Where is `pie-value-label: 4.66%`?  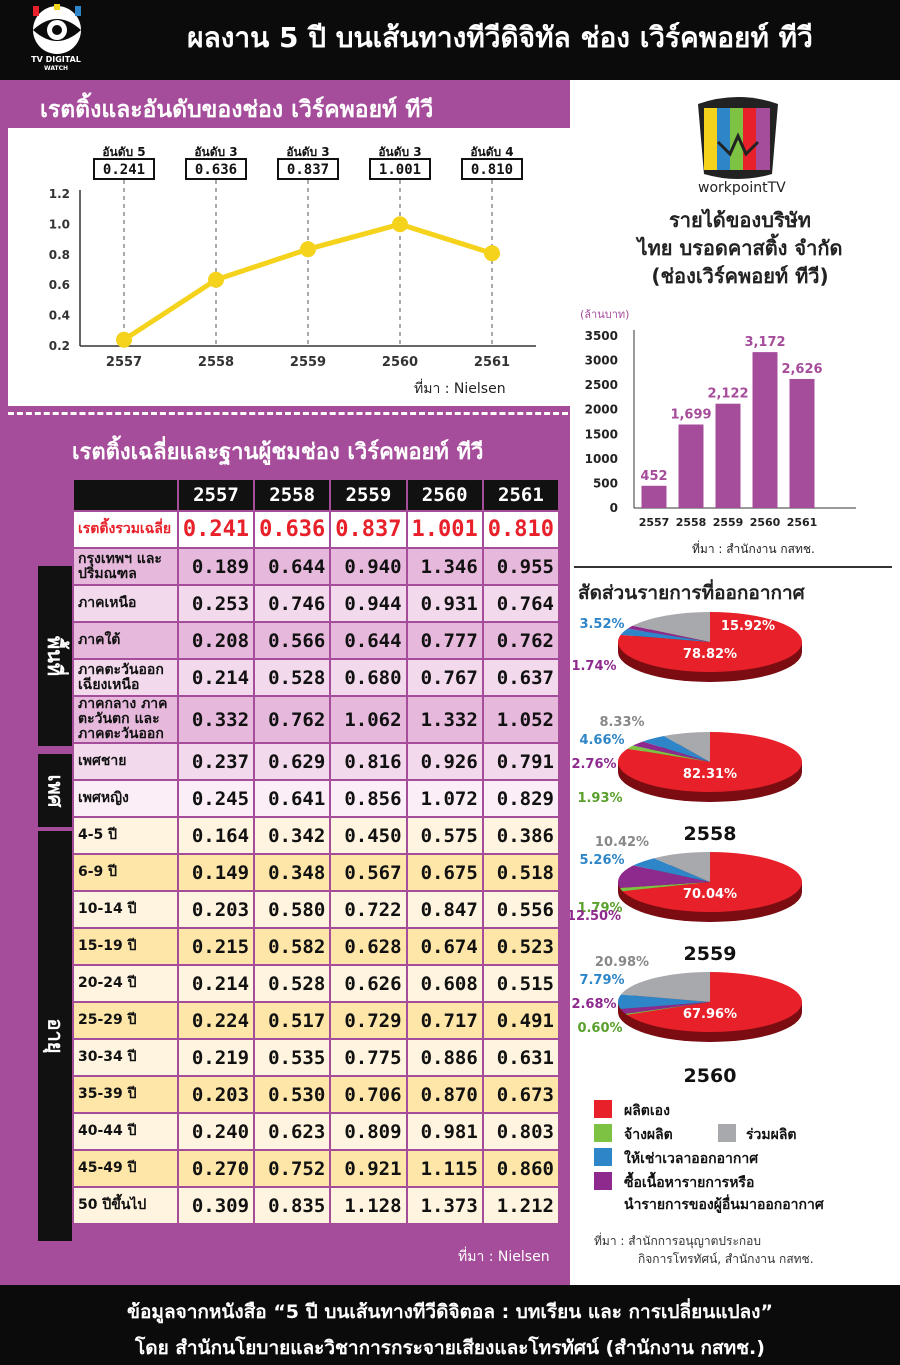
pie-value-label: 4.66% is located at coordinates (601, 740).